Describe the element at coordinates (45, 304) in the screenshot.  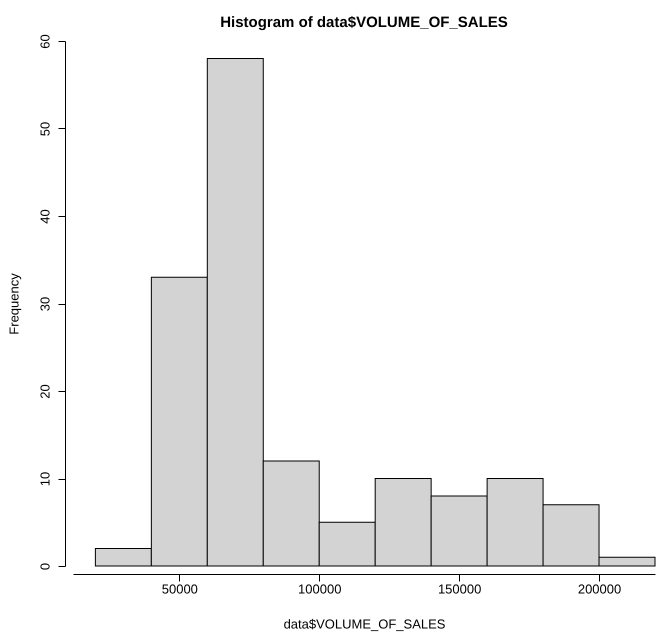
I see `y-tick-label: 30` at that location.